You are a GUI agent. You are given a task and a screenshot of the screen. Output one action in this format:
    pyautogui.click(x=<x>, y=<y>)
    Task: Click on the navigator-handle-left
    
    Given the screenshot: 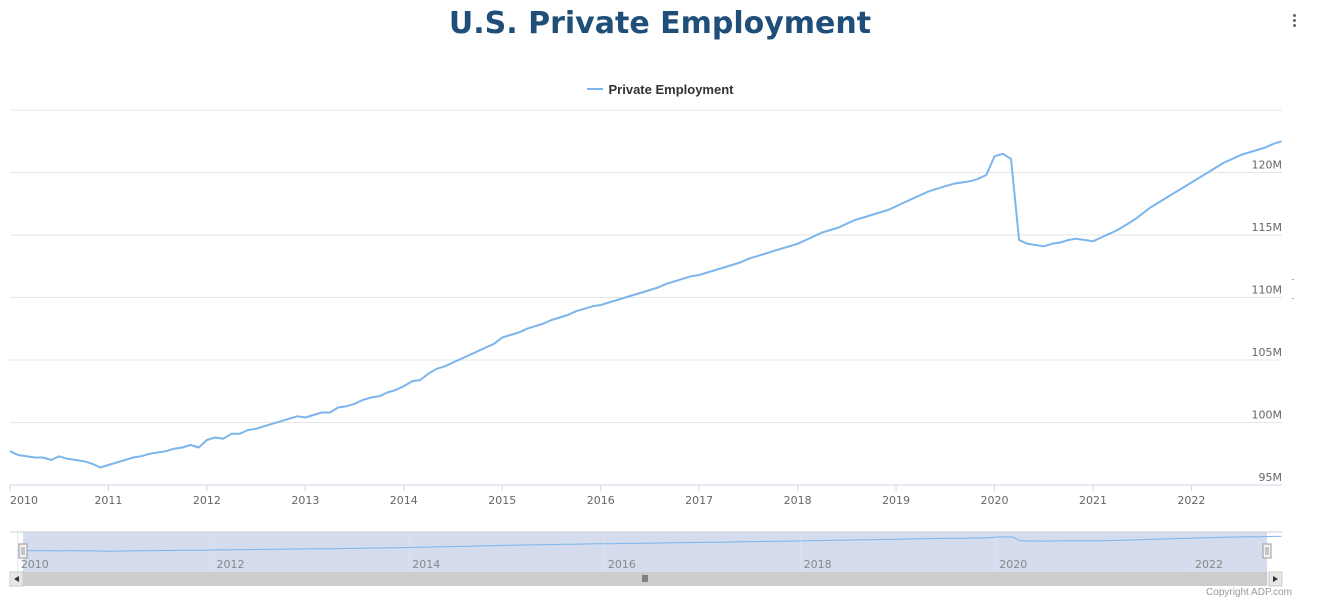 What is the action you would take?
    pyautogui.click(x=23, y=551)
    